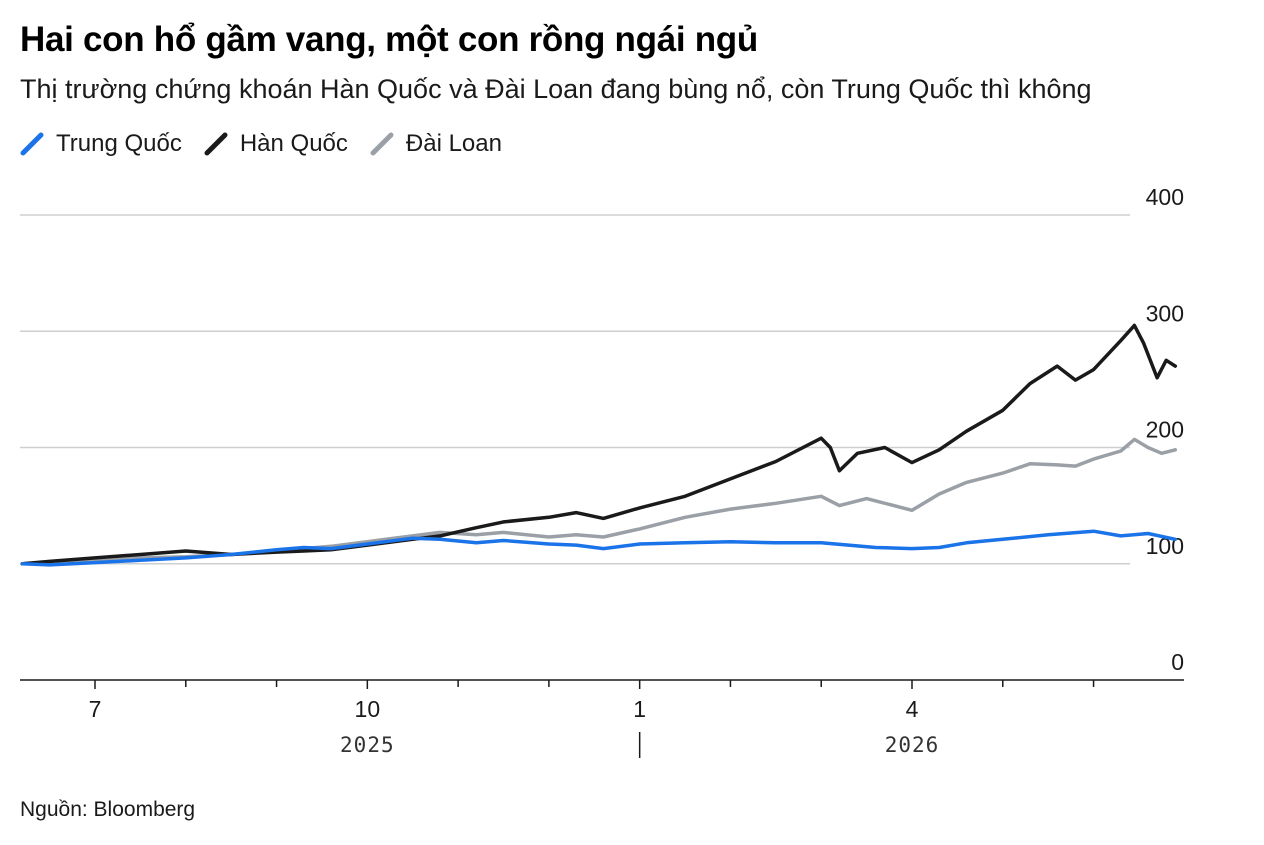  I want to click on legend-swatch-trung-quoc, so click(32, 144).